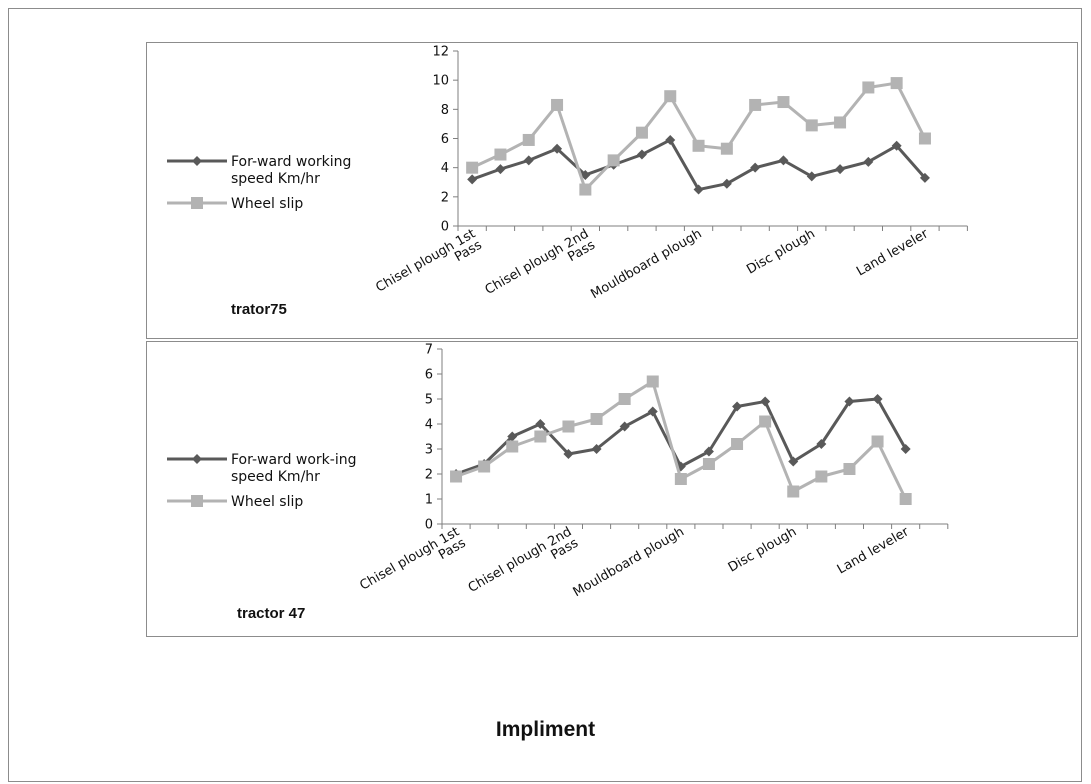 This screenshot has width=1091, height=784. What do you see at coordinates (445, 227) in the screenshot?
I see `y-tick-label: 0` at bounding box center [445, 227].